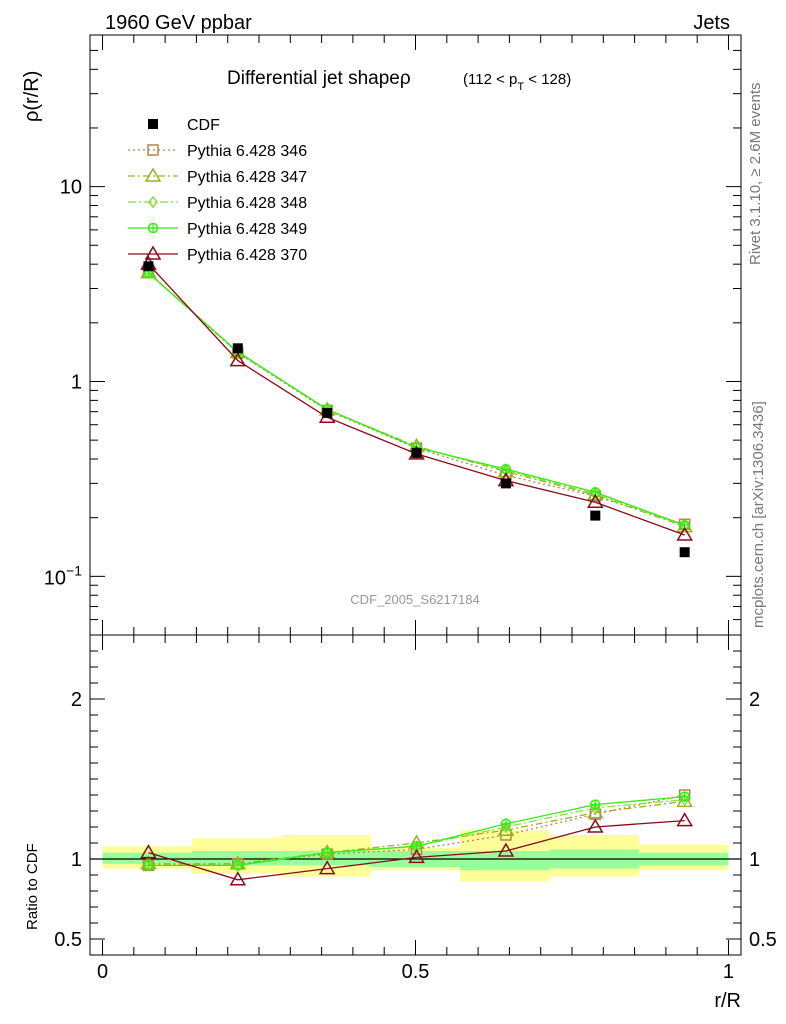  I want to click on legend-label: CDF, so click(203, 125).